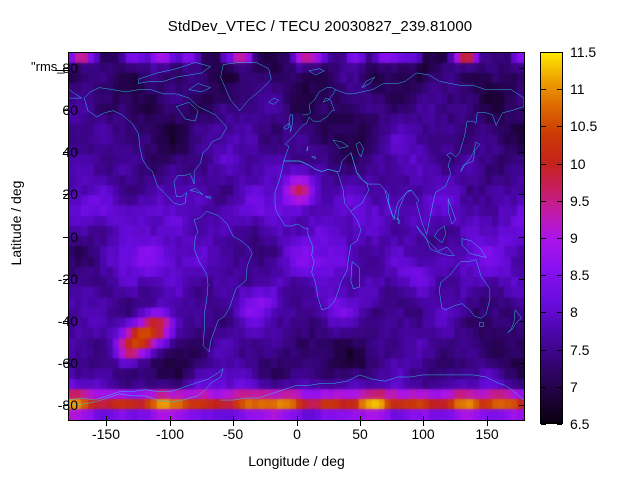 The image size is (640, 480). Describe the element at coordinates (48, 66) in the screenshot. I see `key-label-artifact: "rms_` at that location.